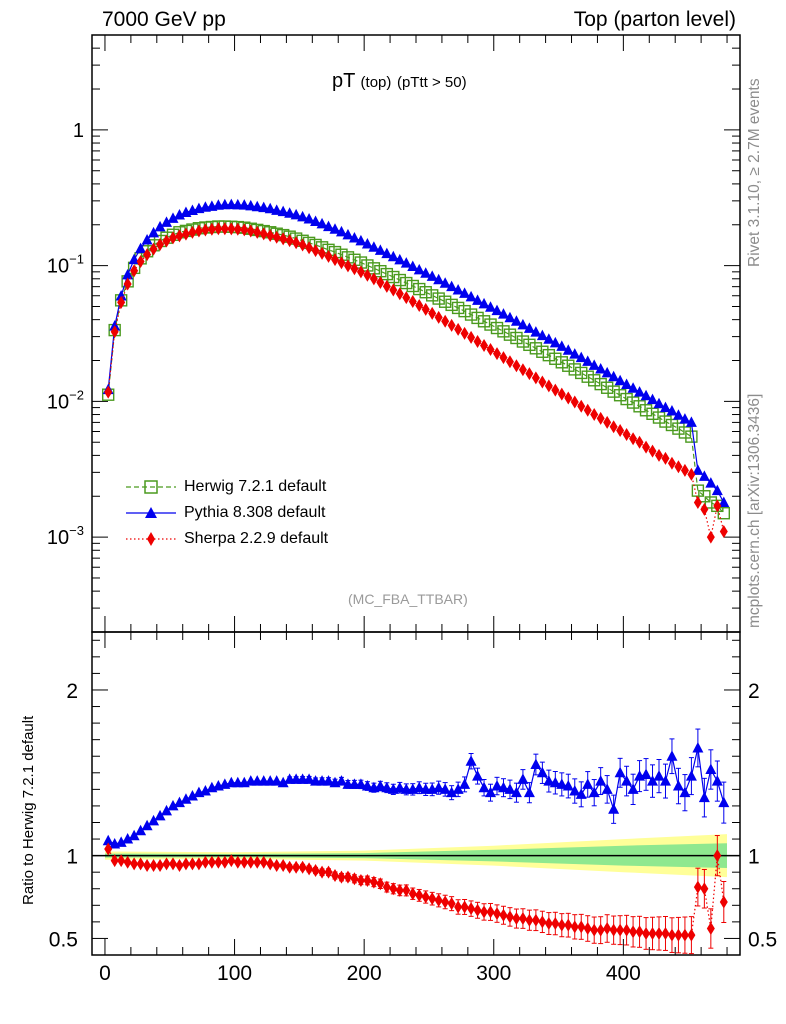  Describe the element at coordinates (754, 510) in the screenshot. I see `mcplots-label: mcplots.cern.ch [arXiv:1306.3436]` at that location.